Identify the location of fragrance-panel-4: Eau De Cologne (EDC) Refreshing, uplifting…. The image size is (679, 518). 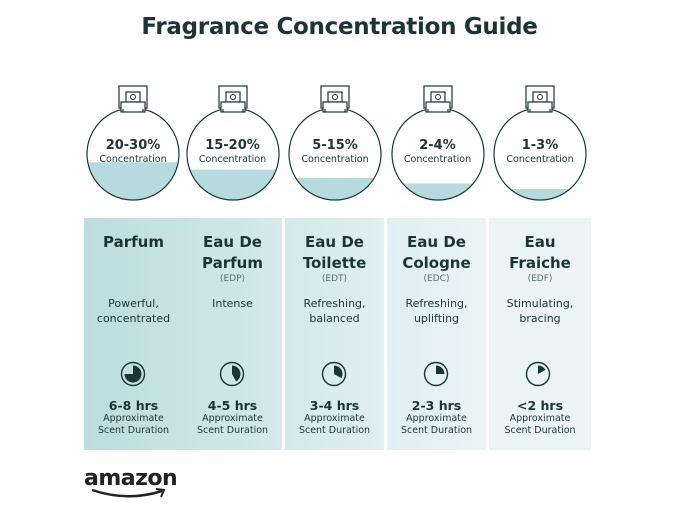
(436, 334).